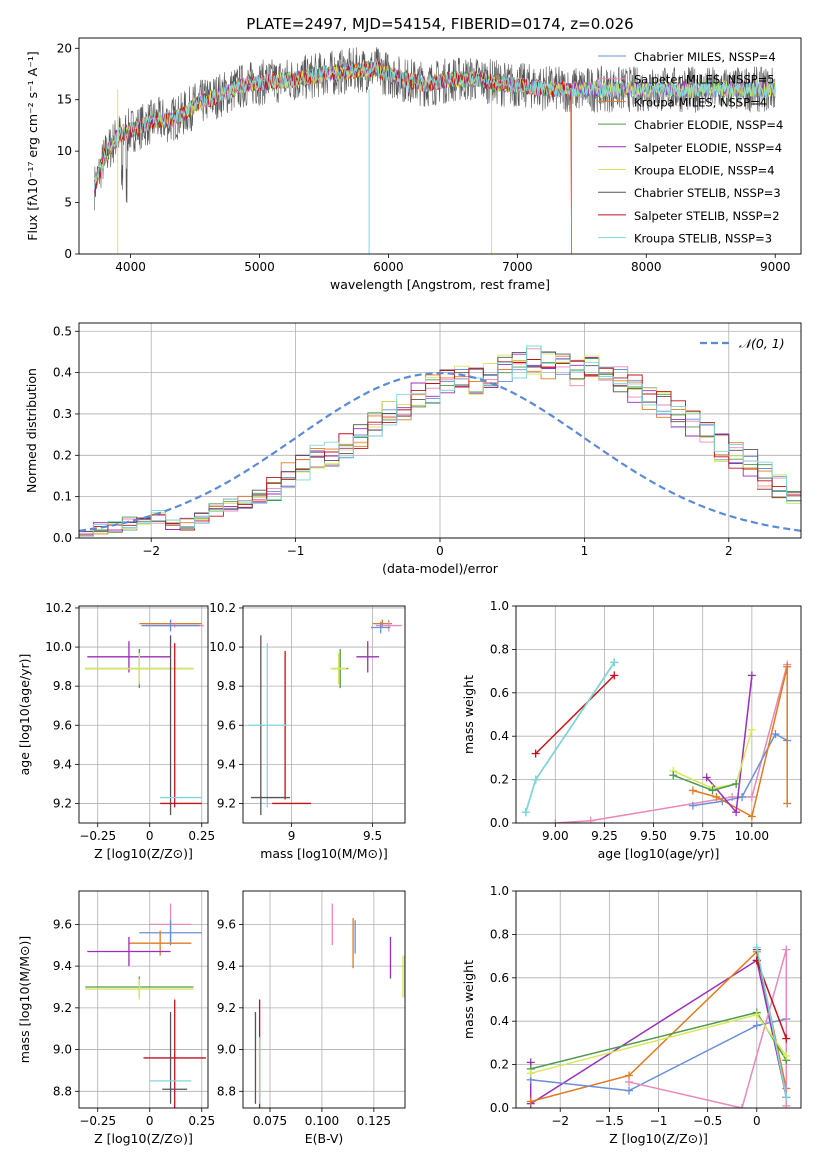  Describe the element at coordinates (585, 551) in the screenshot. I see `x-tick-label: 1` at that location.